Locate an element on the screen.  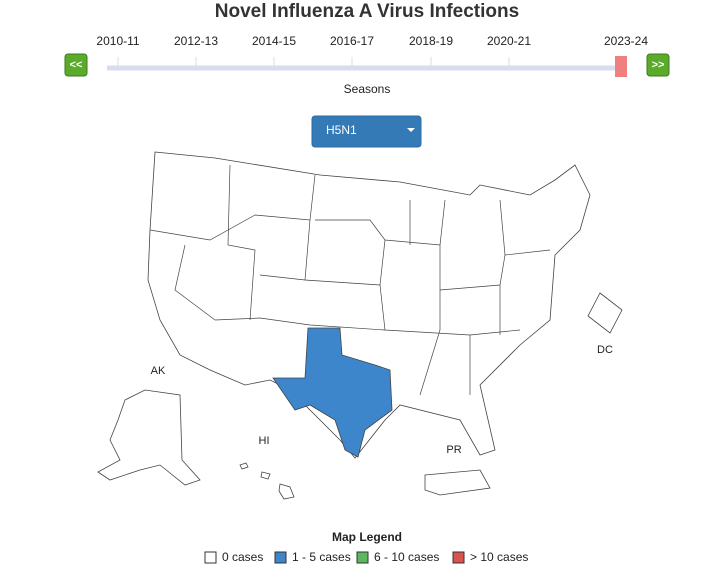
legend: 0 cases 1 - 5 cases 6 - 10 cases > 10 cases is located at coordinates (366, 557).